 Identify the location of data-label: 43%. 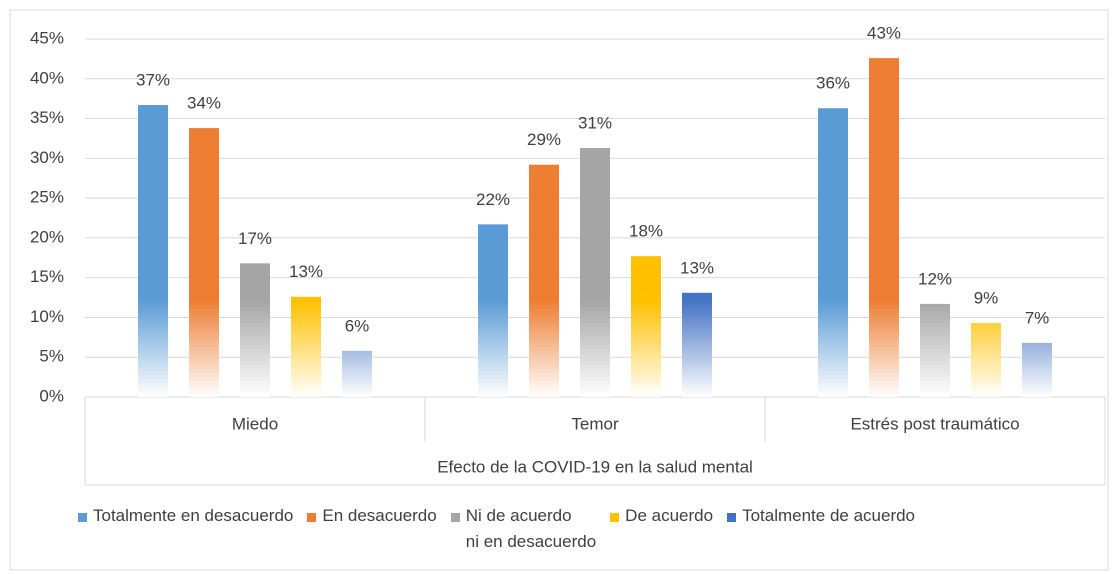
(884, 33).